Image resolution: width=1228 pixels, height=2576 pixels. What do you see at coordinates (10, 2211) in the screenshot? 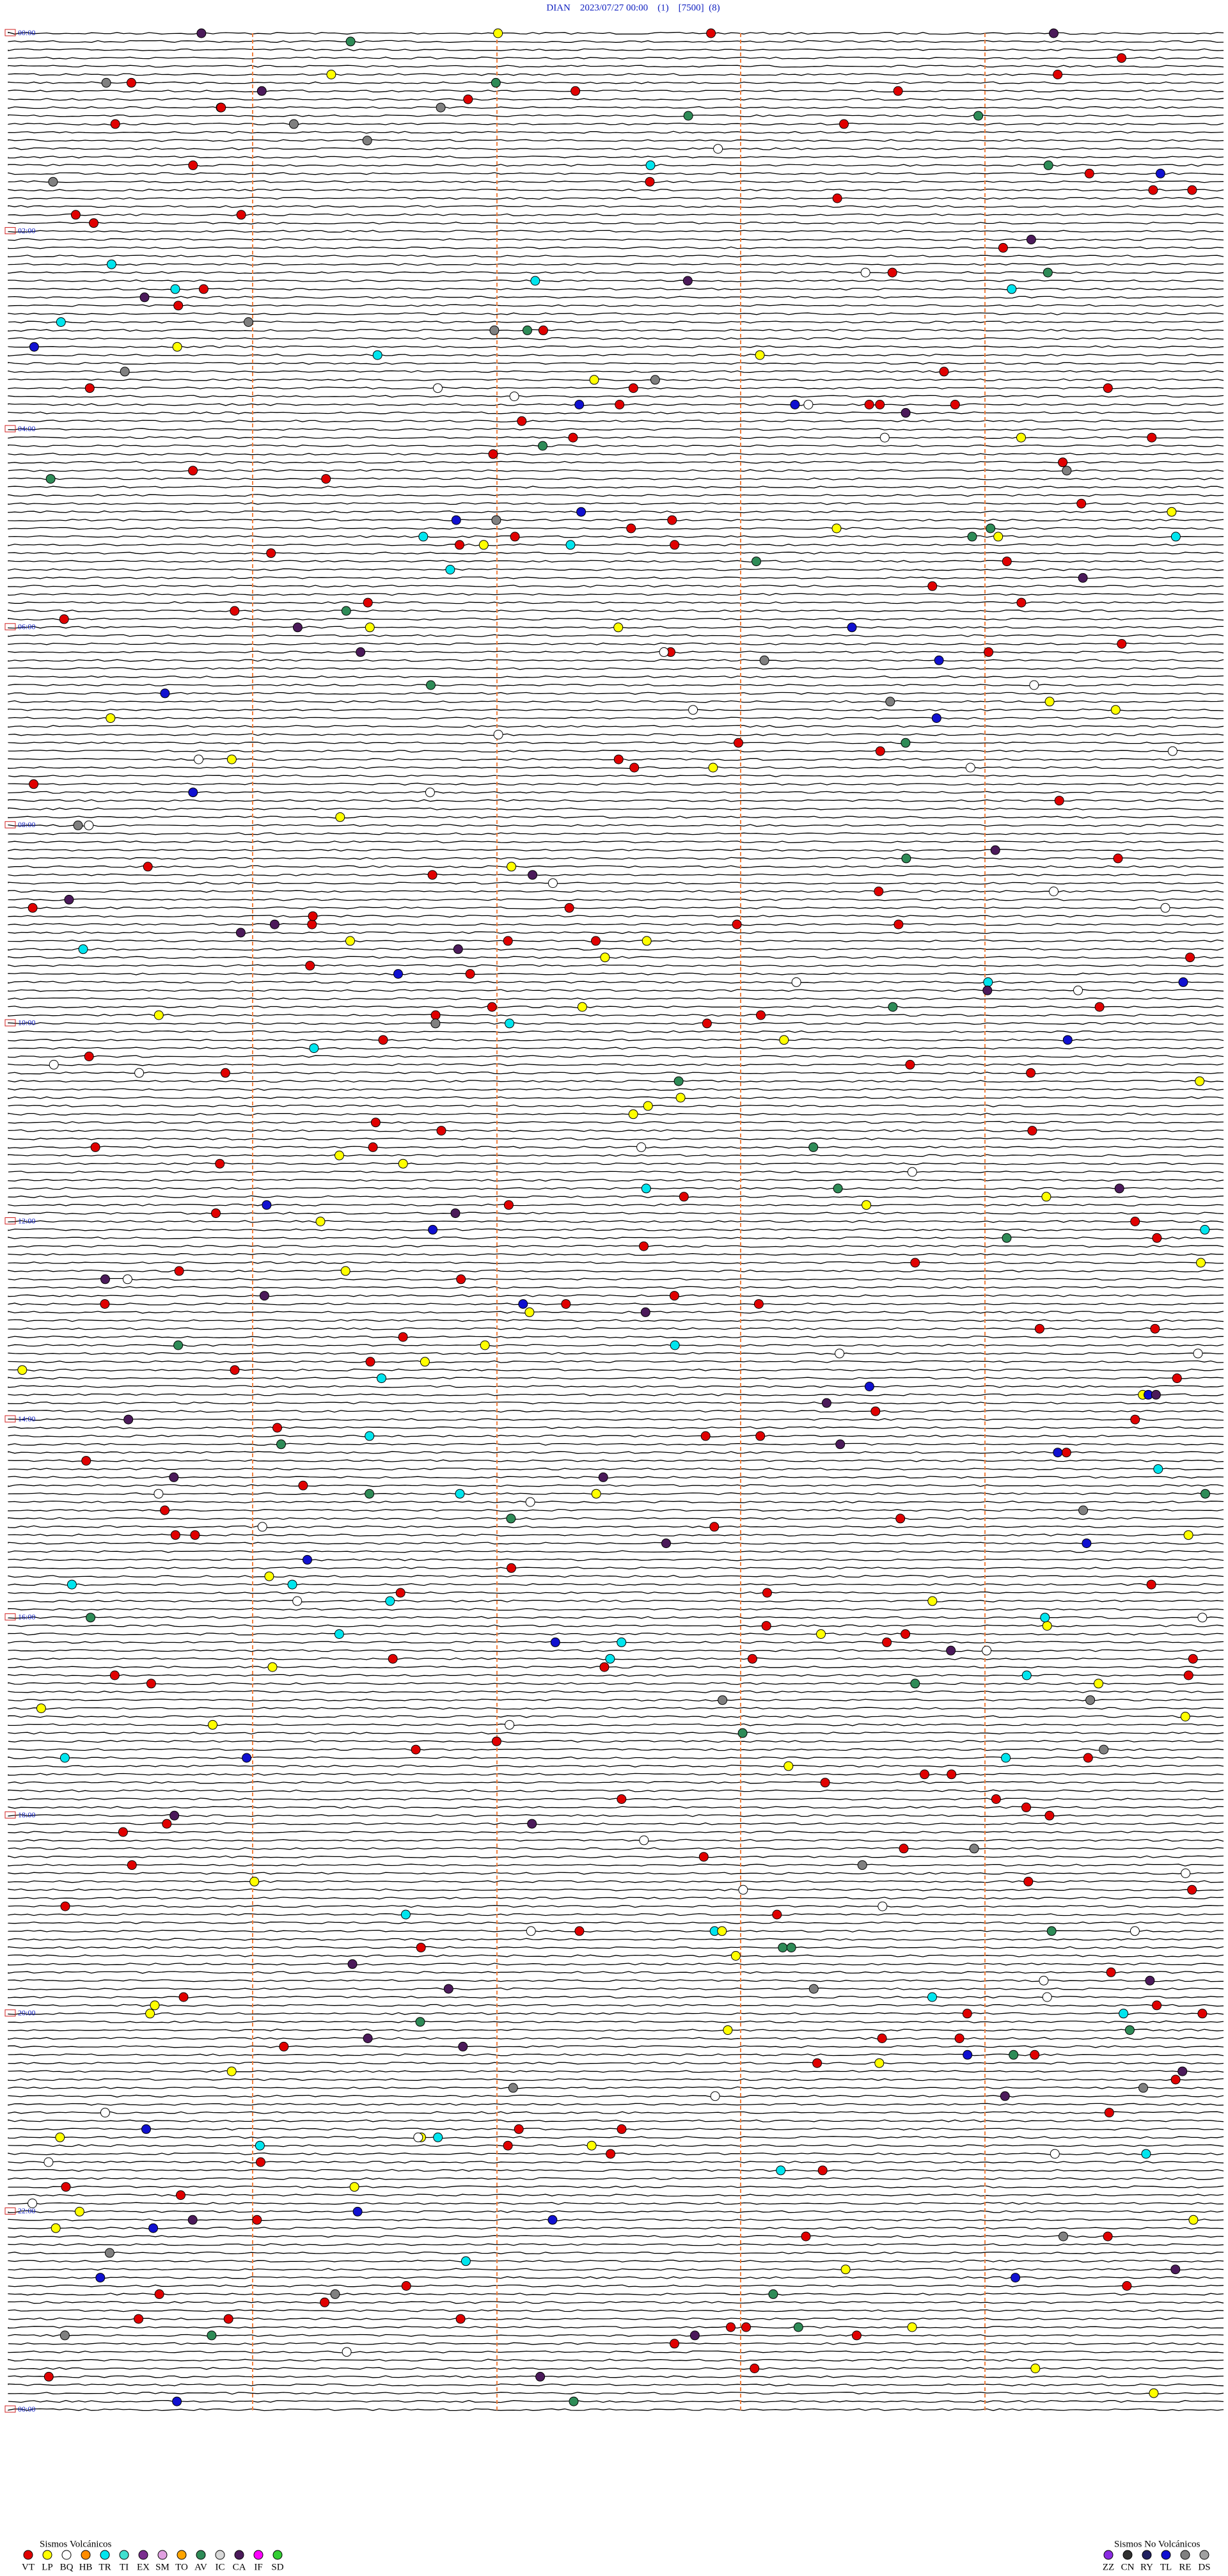
I see `hour-box` at bounding box center [10, 2211].